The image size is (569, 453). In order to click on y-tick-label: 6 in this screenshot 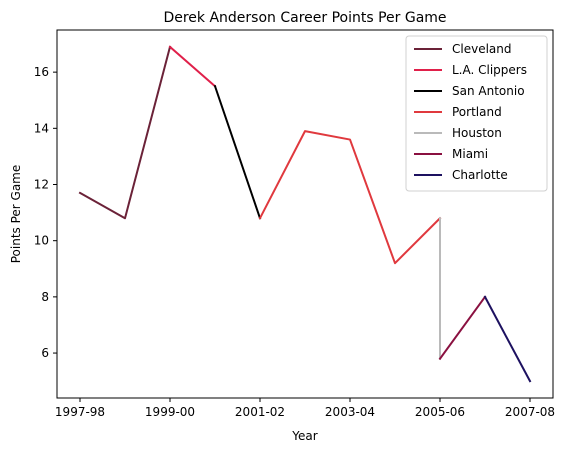, I will do `click(45, 353)`.